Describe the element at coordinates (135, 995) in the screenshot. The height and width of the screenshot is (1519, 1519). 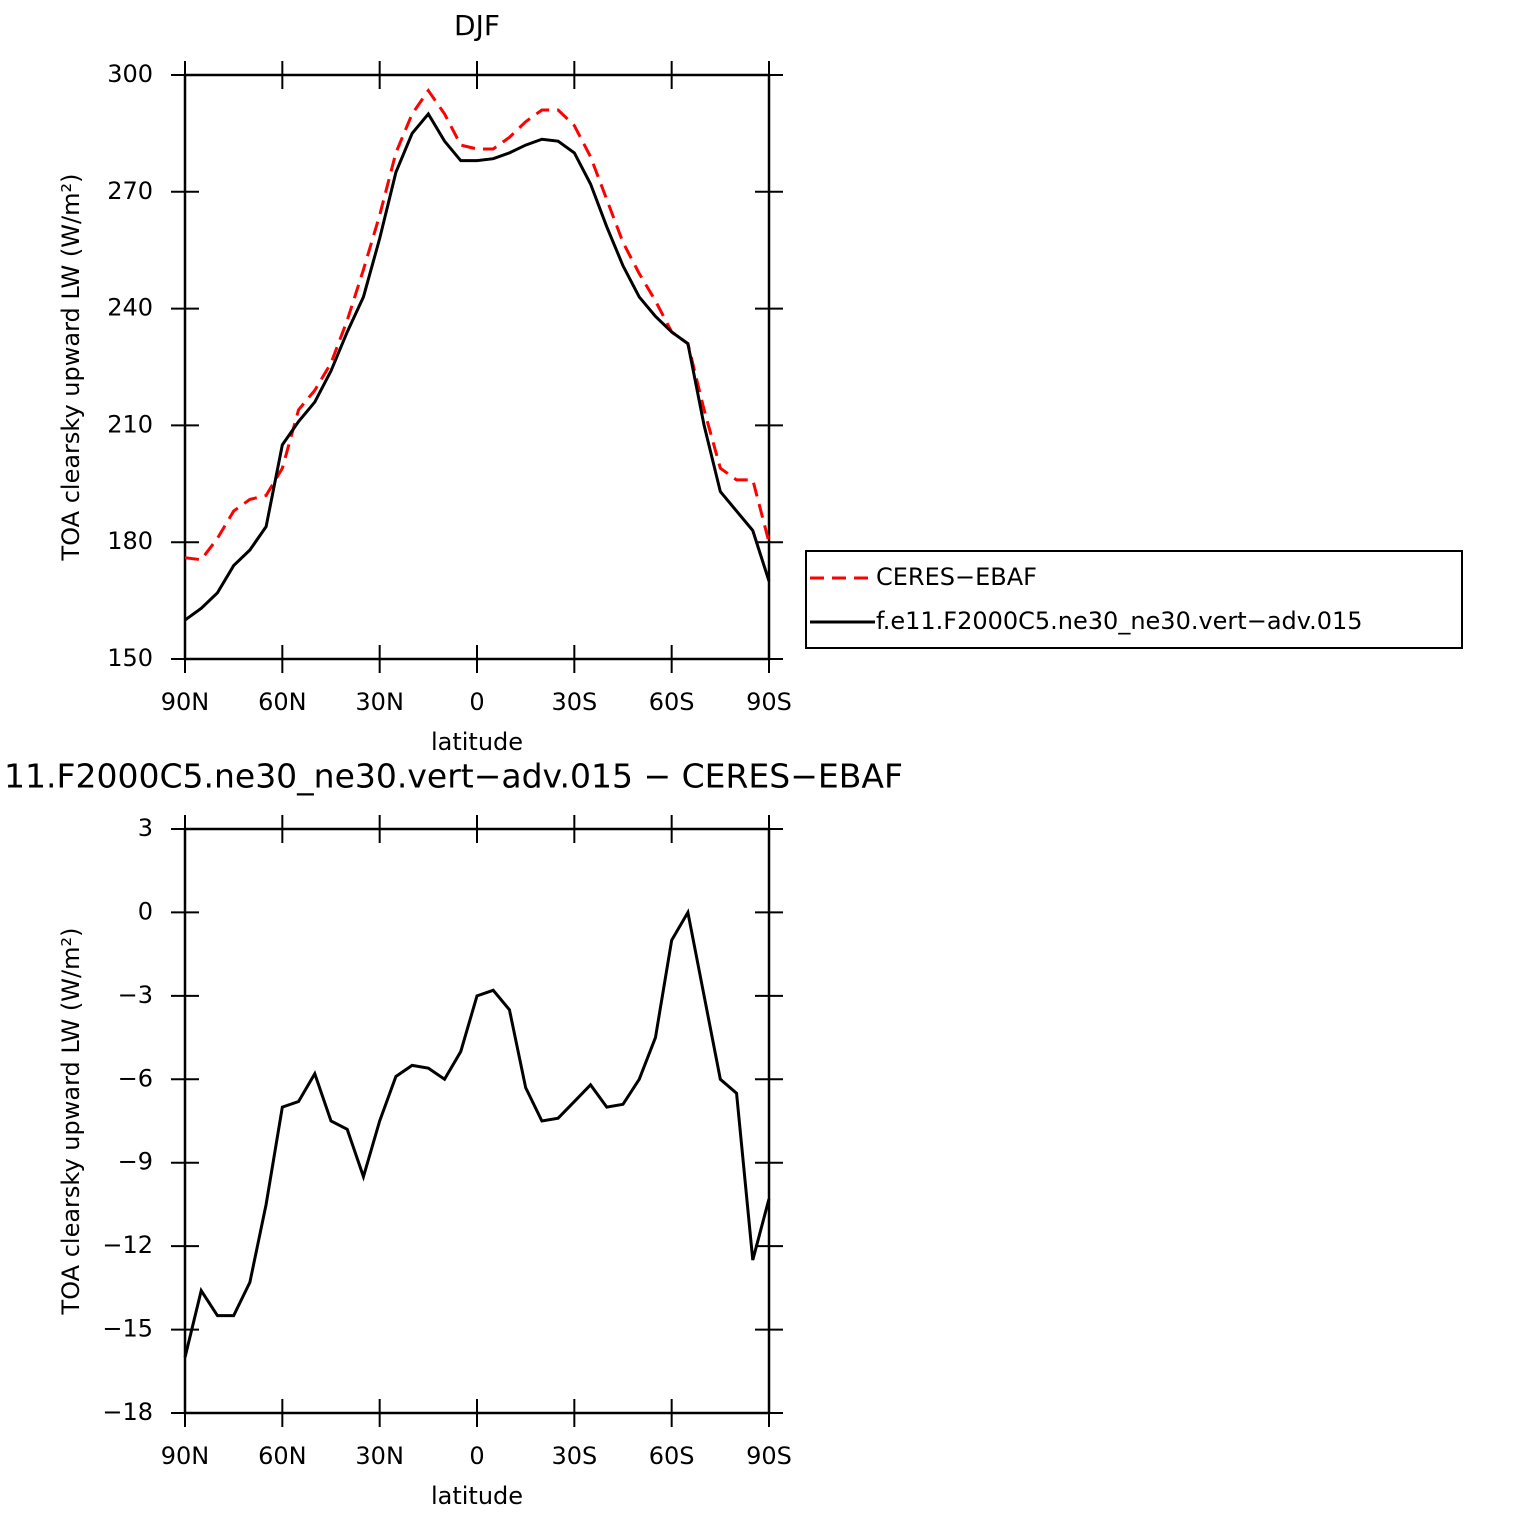
I see `y-tick-label: −3` at that location.